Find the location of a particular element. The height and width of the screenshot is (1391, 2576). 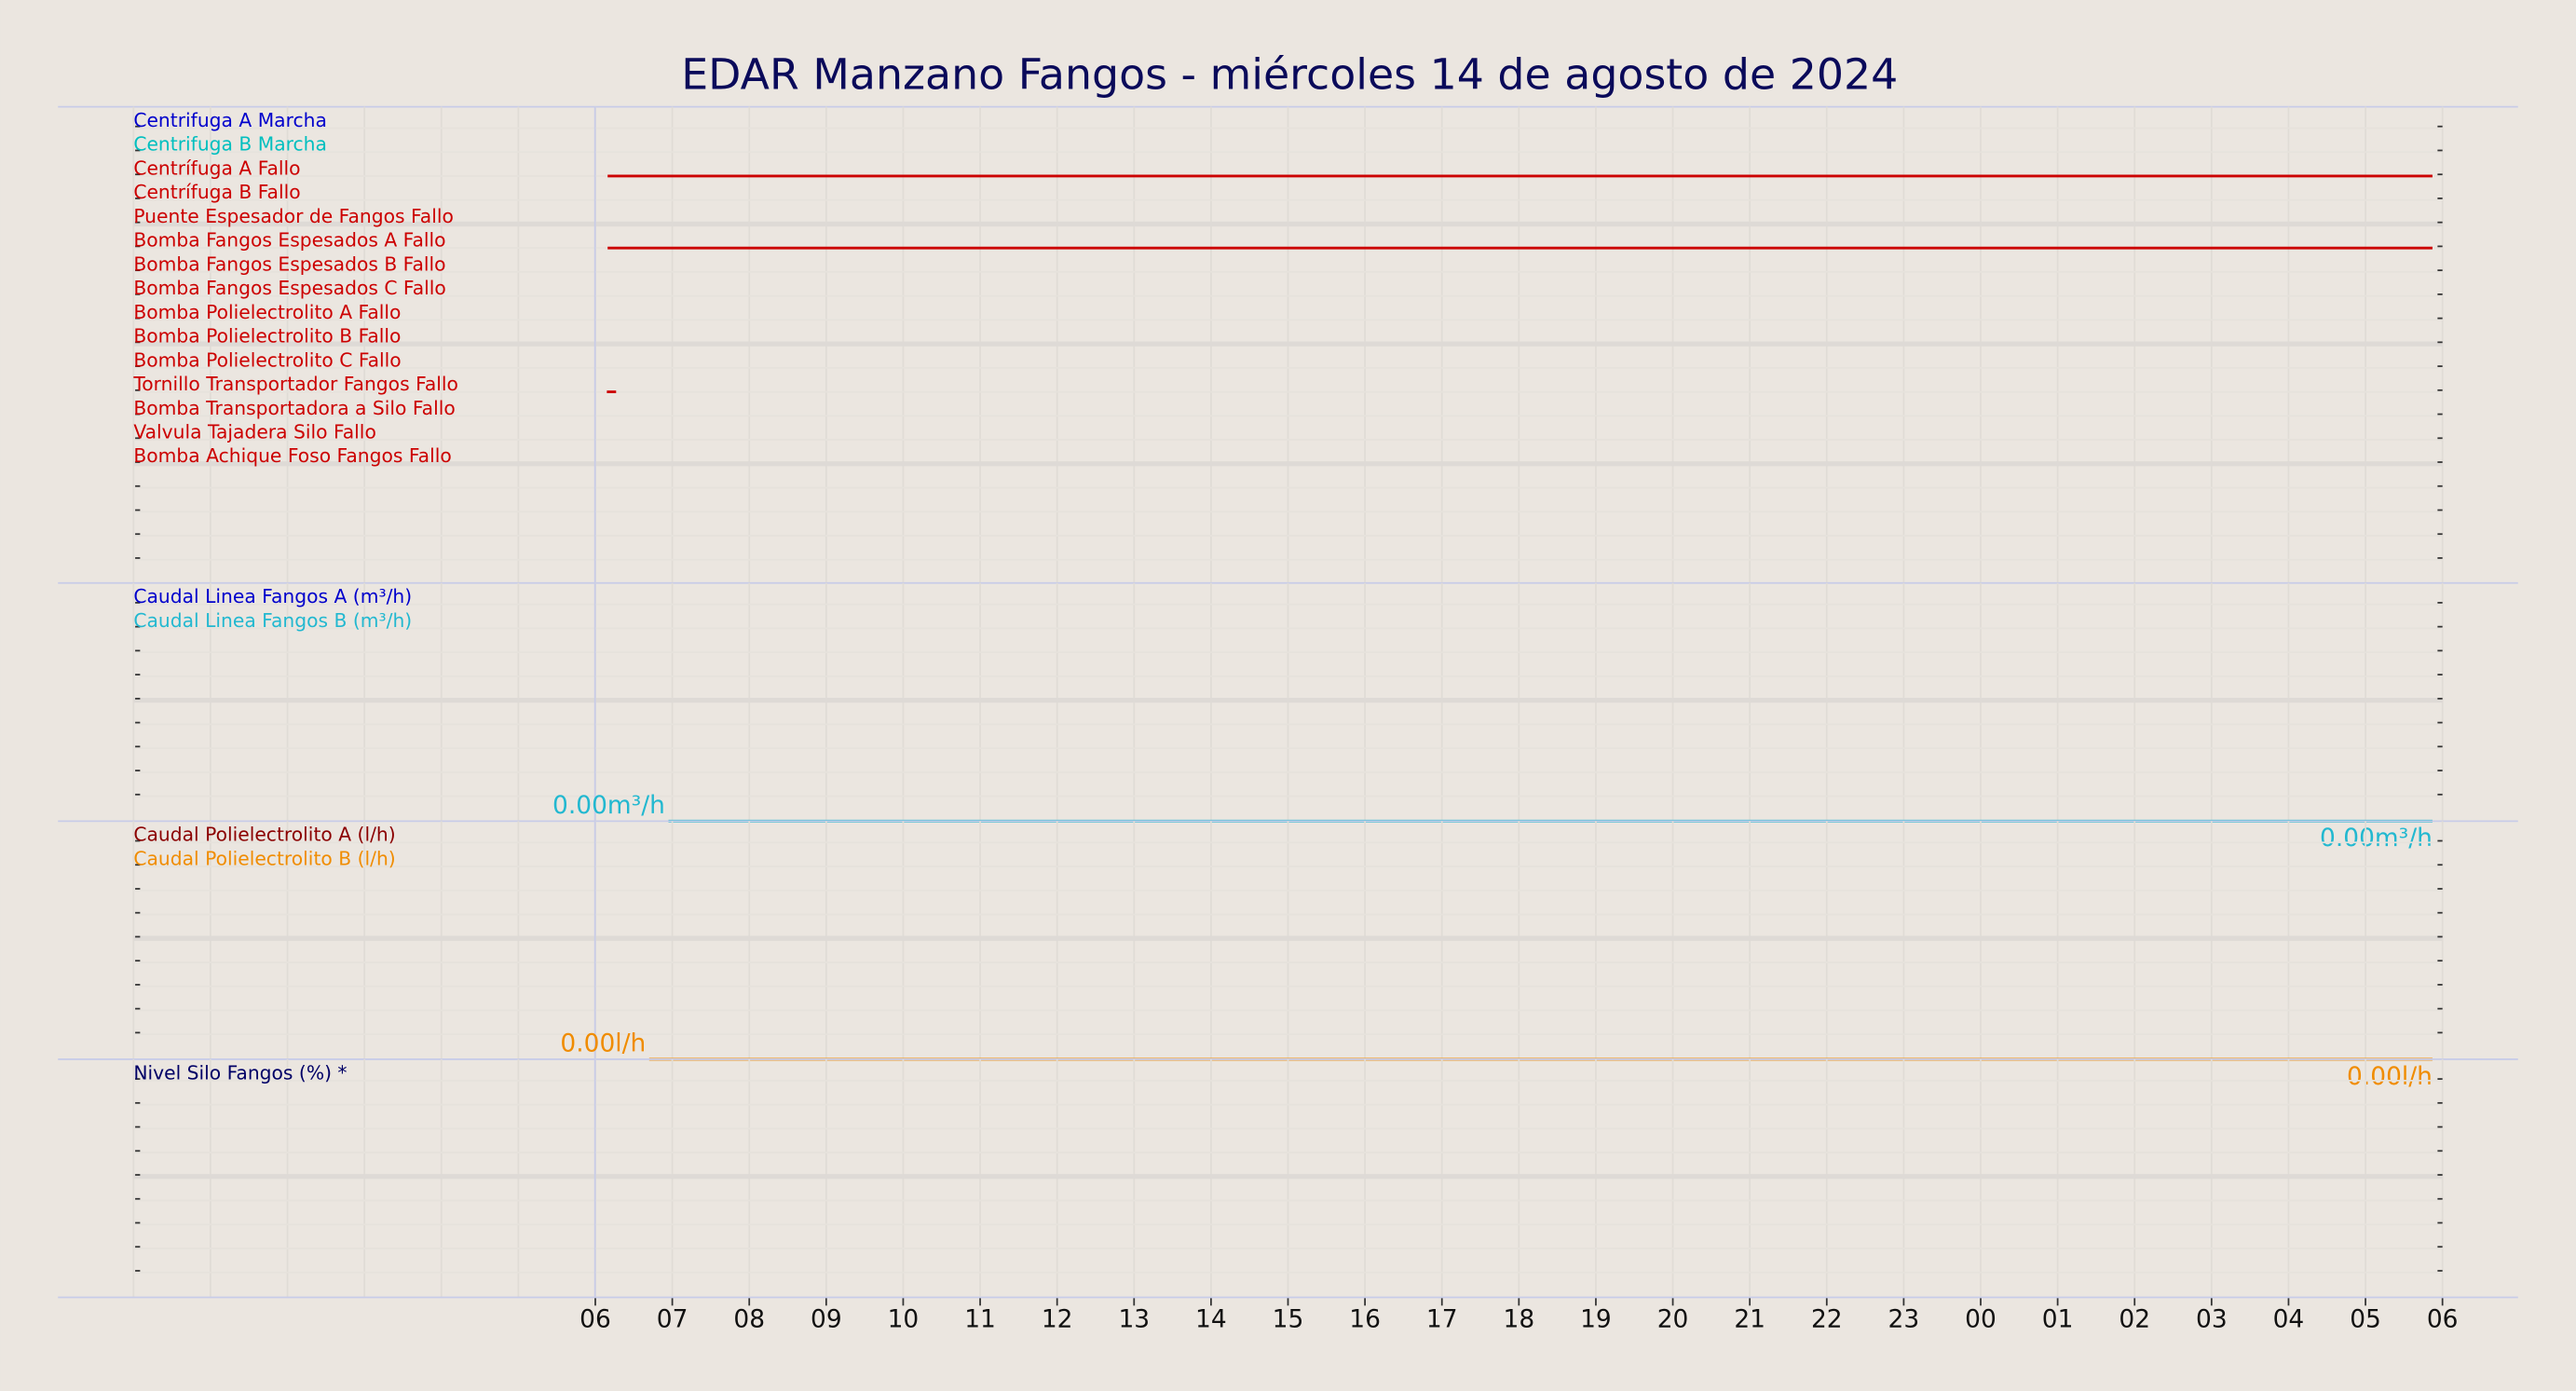

legend-label: Bomba Achique Foso Fangos Fallo is located at coordinates (292, 455).